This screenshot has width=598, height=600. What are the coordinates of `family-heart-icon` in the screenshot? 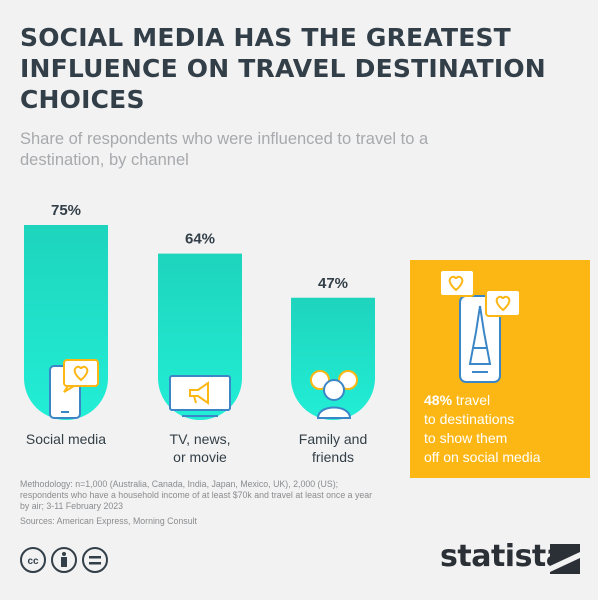 It's located at (334, 394).